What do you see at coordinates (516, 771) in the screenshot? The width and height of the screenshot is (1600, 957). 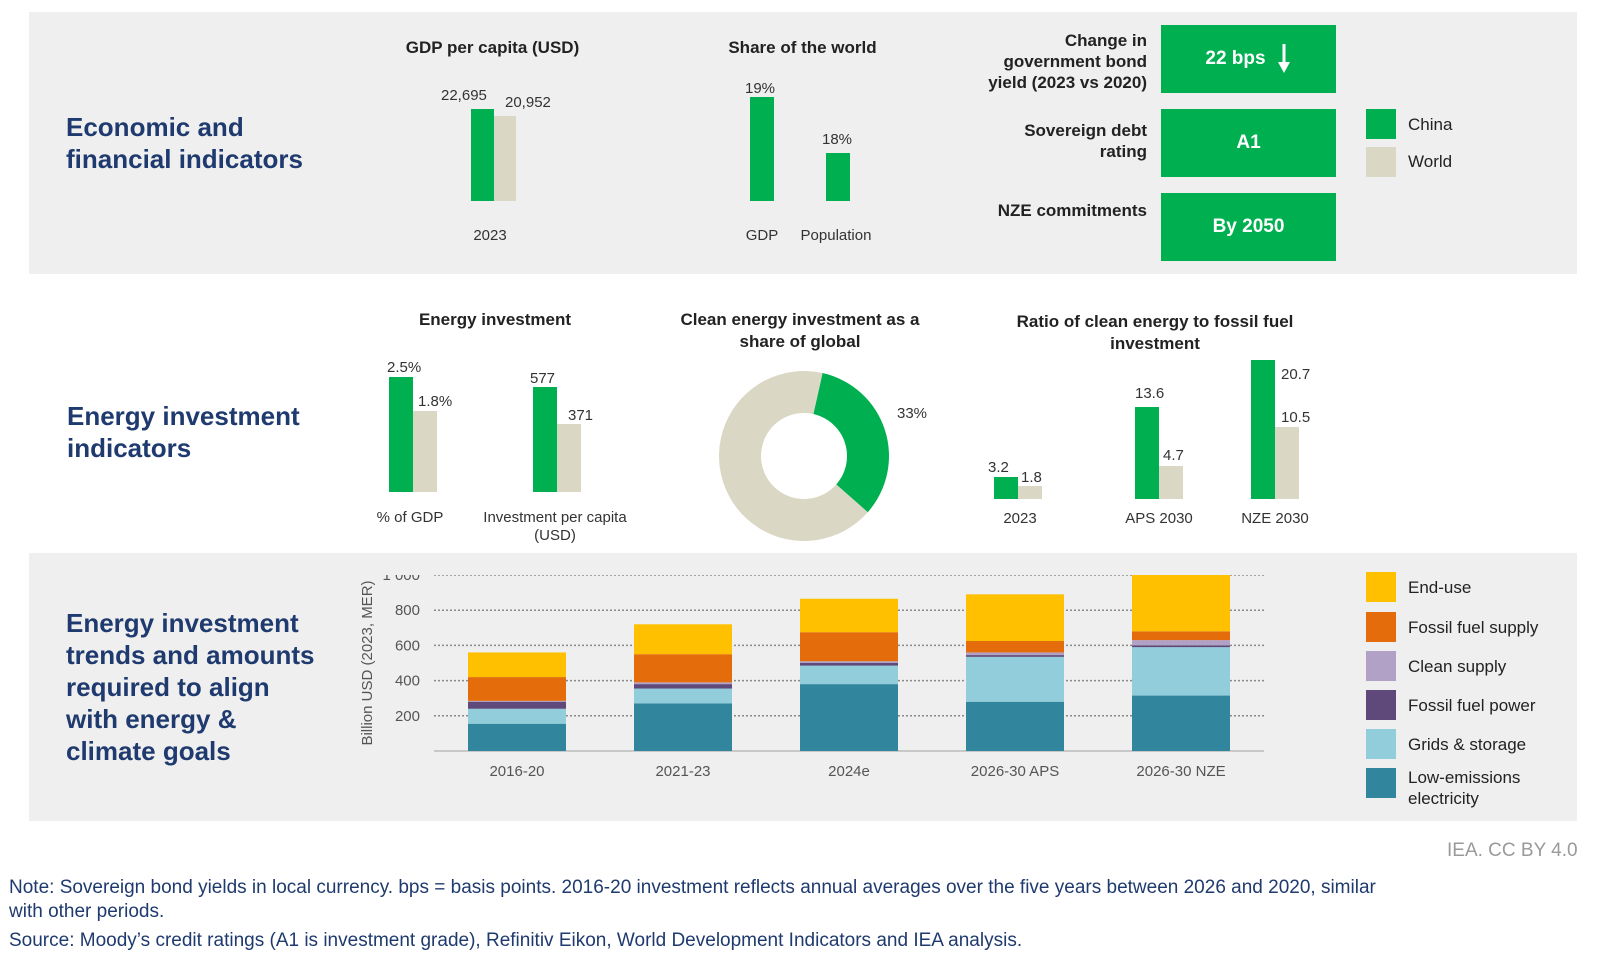 I see `x-tick-label: 2016-20` at bounding box center [516, 771].